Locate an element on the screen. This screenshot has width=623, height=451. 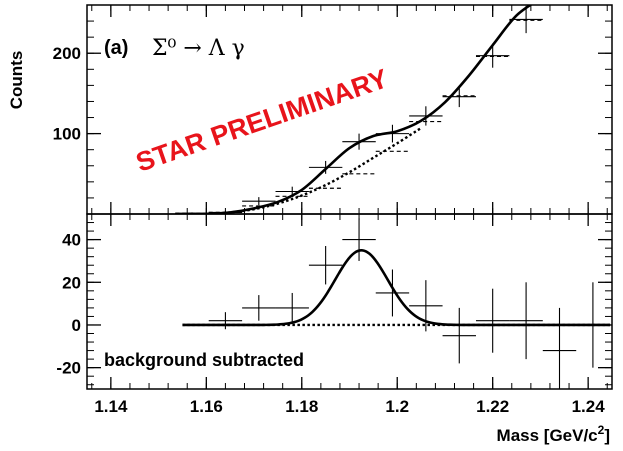
x-tick-label: 1.24 is located at coordinates (589, 406).